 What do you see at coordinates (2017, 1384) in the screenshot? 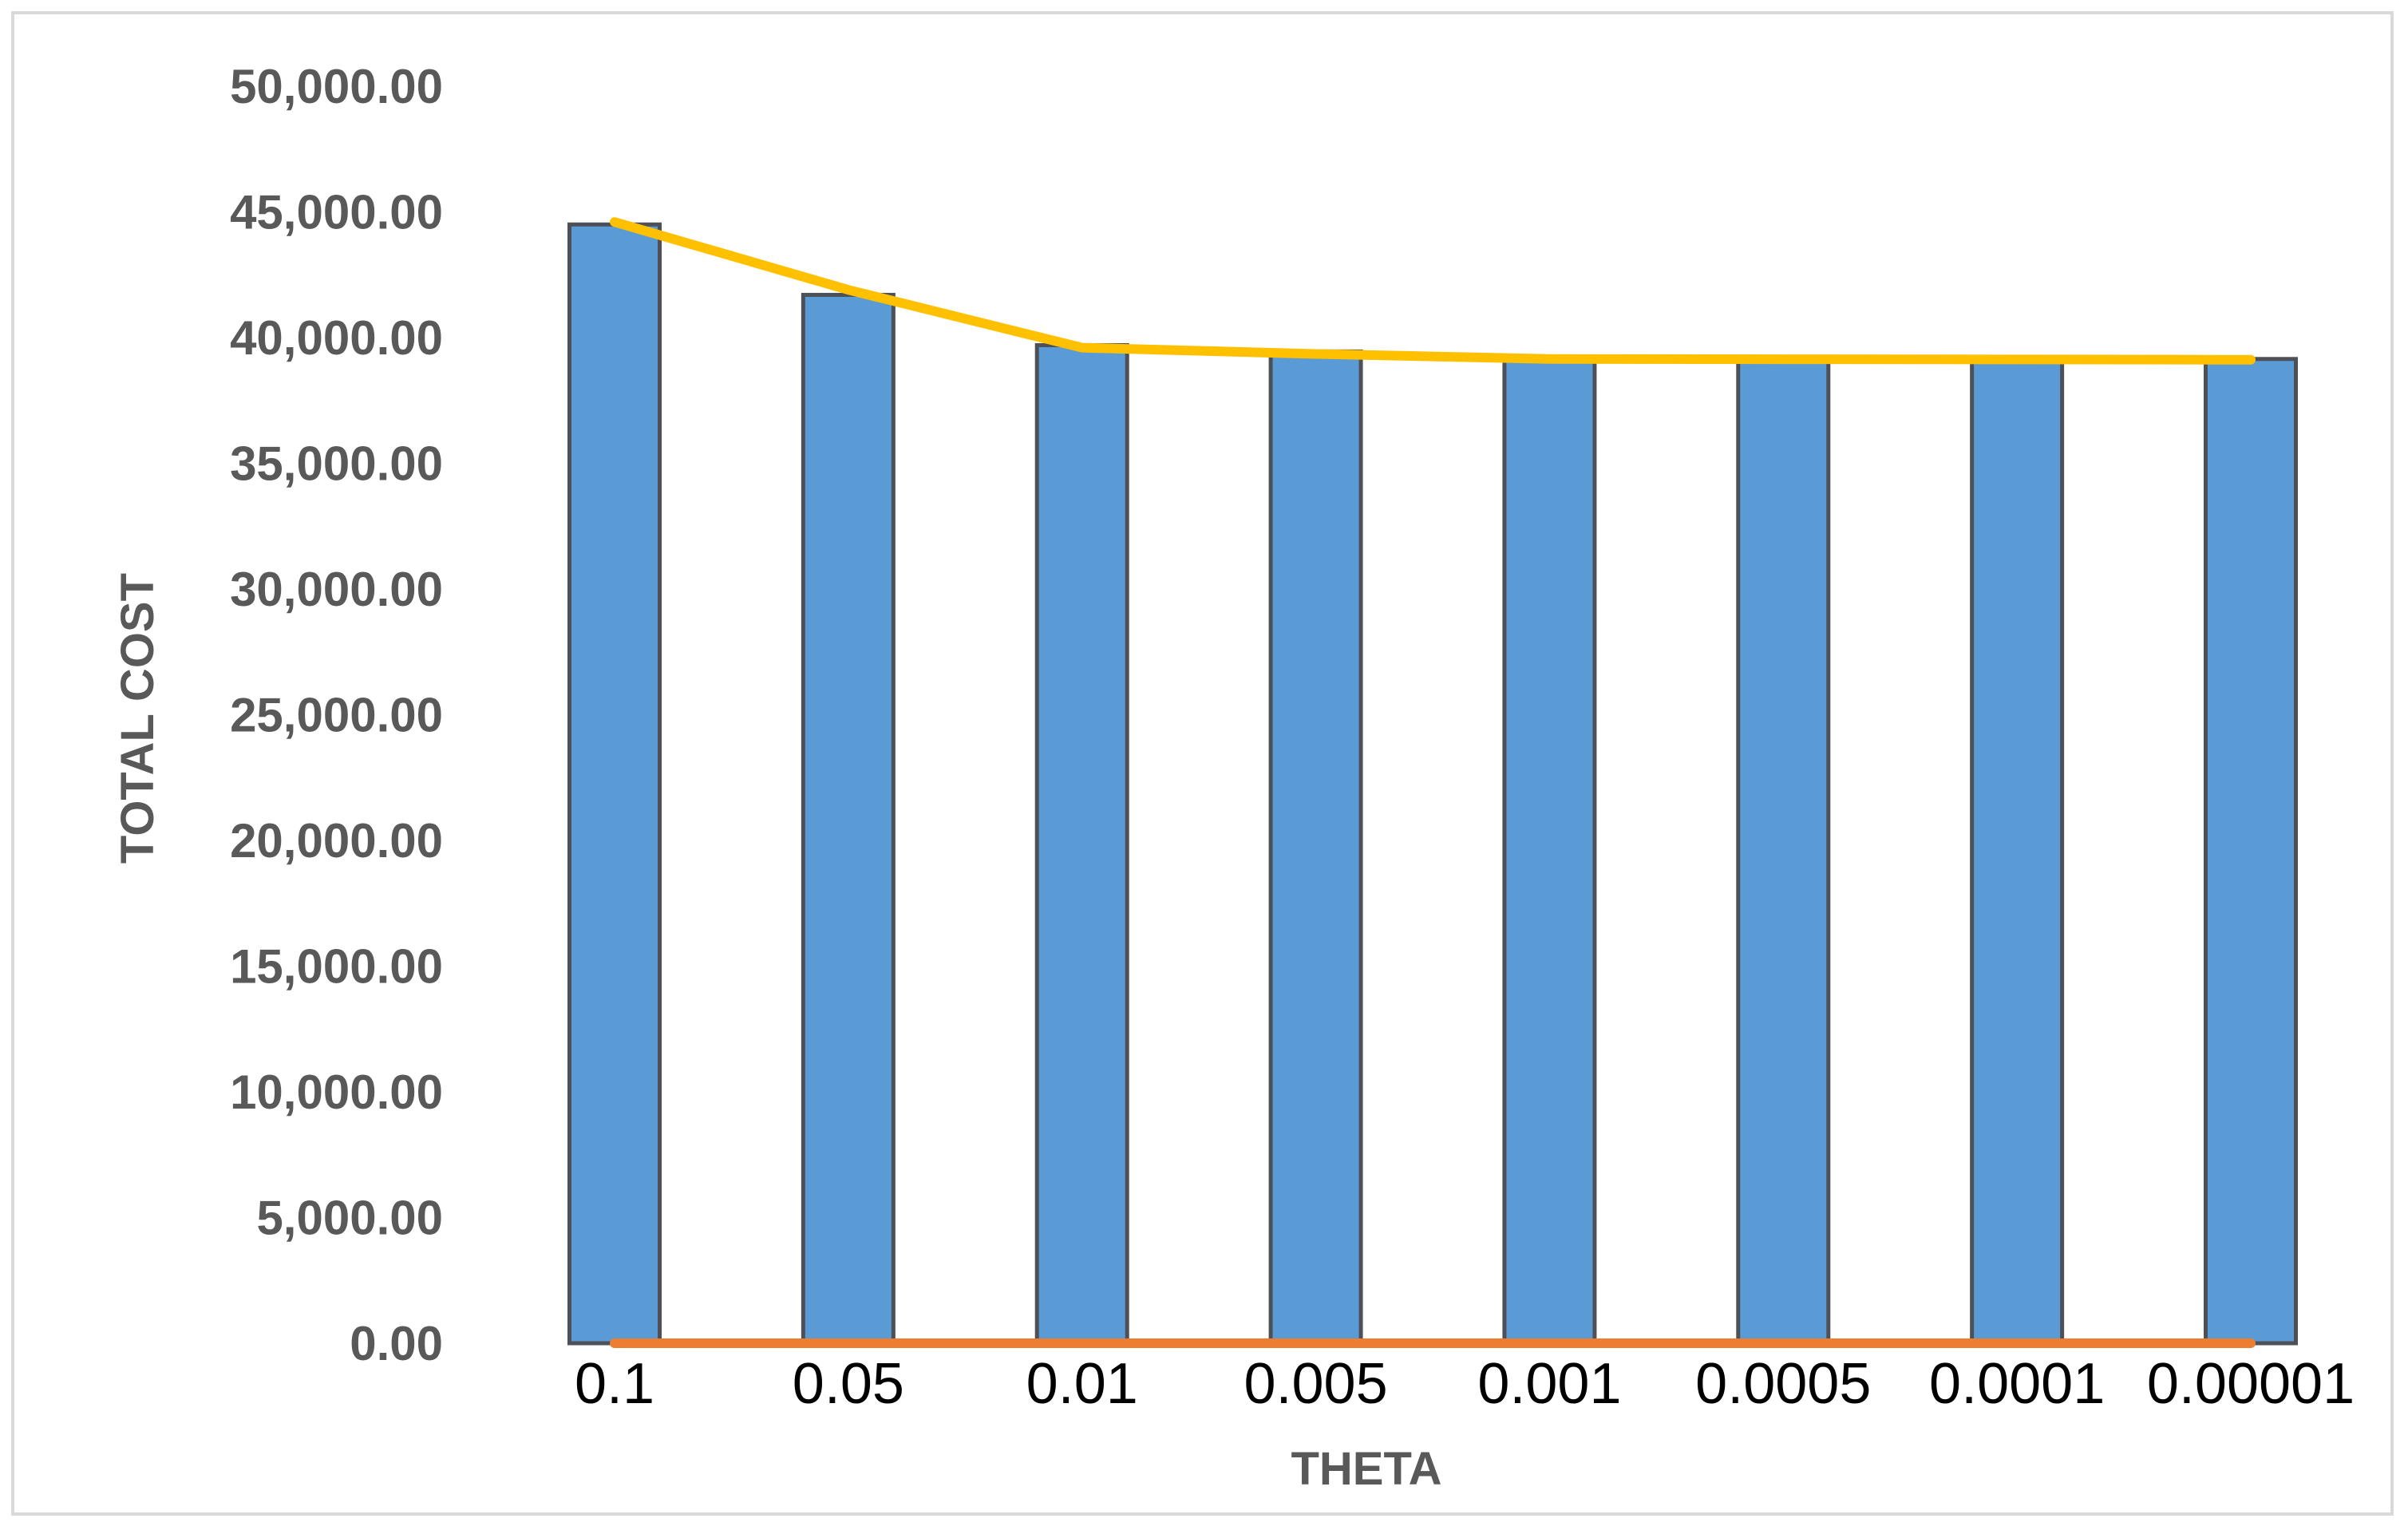
I see `x-tick-label: 0.0001` at bounding box center [2017, 1384].